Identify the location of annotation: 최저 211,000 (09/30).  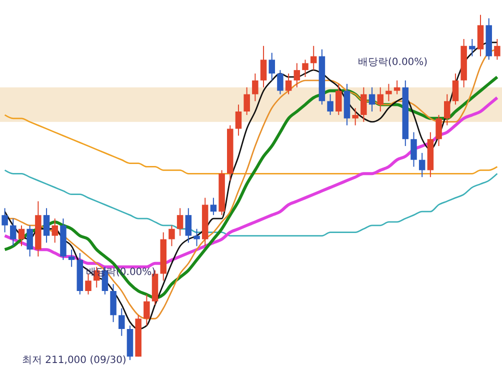
(74, 360).